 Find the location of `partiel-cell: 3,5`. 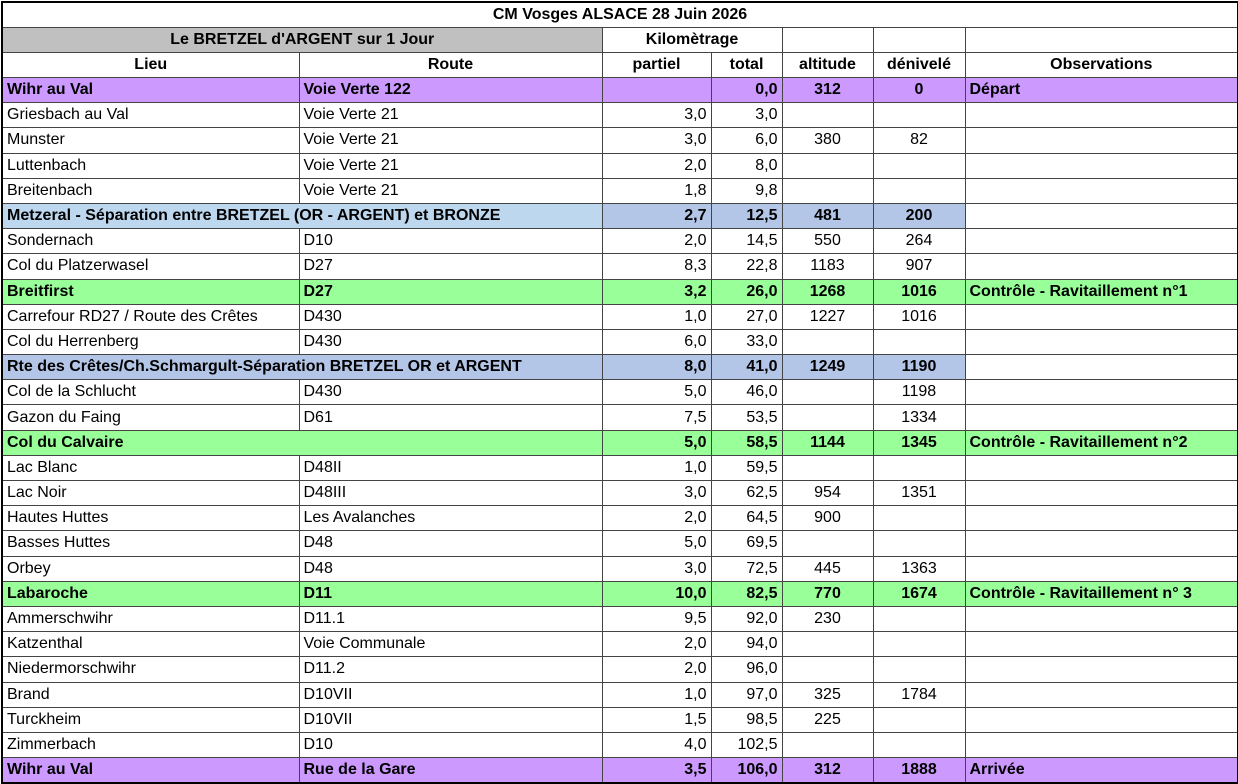

partiel-cell: 3,5 is located at coordinates (656, 770).